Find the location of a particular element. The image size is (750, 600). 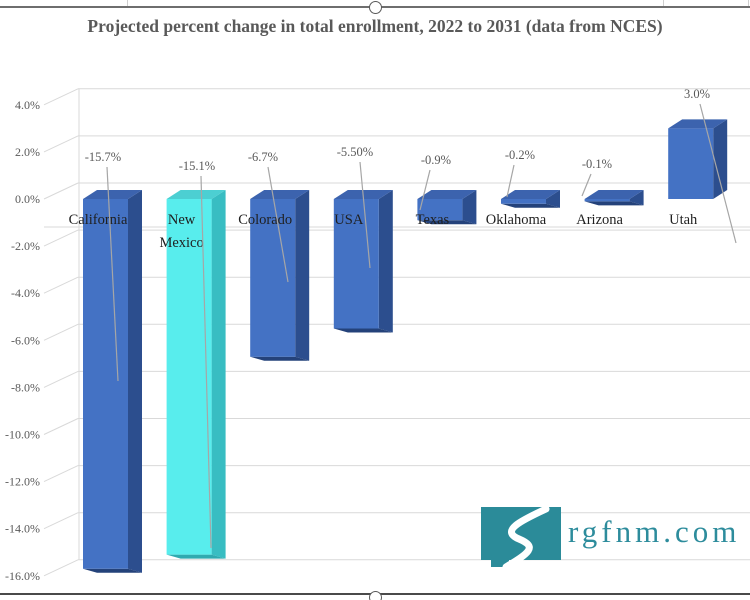

y-axis-tick-label: -14.0% is located at coordinates (22, 529).